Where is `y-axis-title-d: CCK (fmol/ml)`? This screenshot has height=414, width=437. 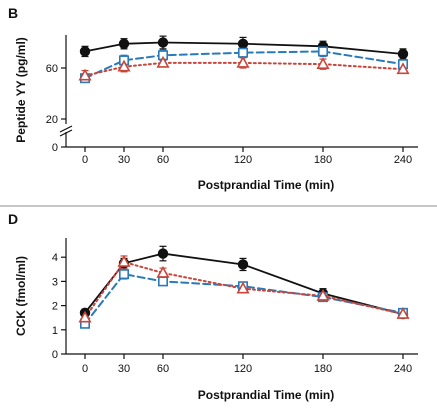
y-axis-title-d: CCK (fmol/ml) is located at coordinates (21, 296).